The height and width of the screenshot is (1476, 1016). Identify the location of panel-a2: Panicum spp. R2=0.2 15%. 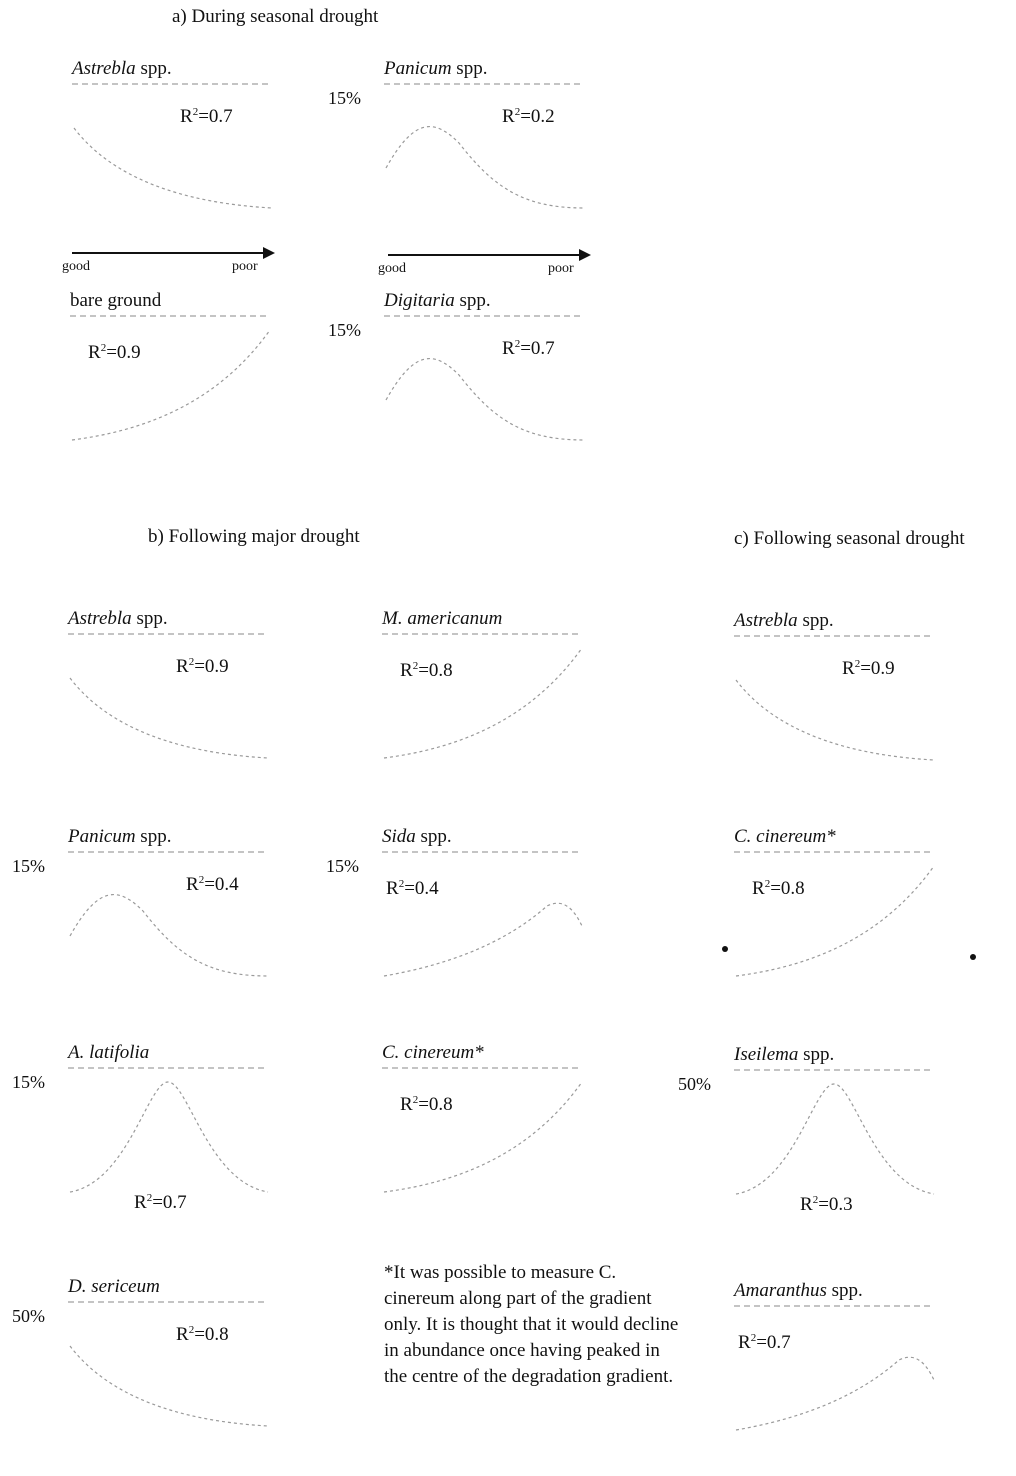
(461, 148).